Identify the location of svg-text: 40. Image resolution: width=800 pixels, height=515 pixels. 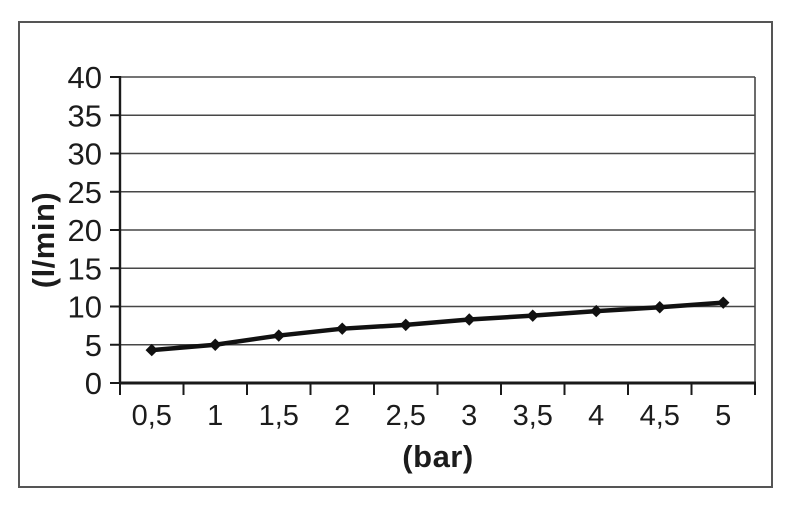
(85, 77).